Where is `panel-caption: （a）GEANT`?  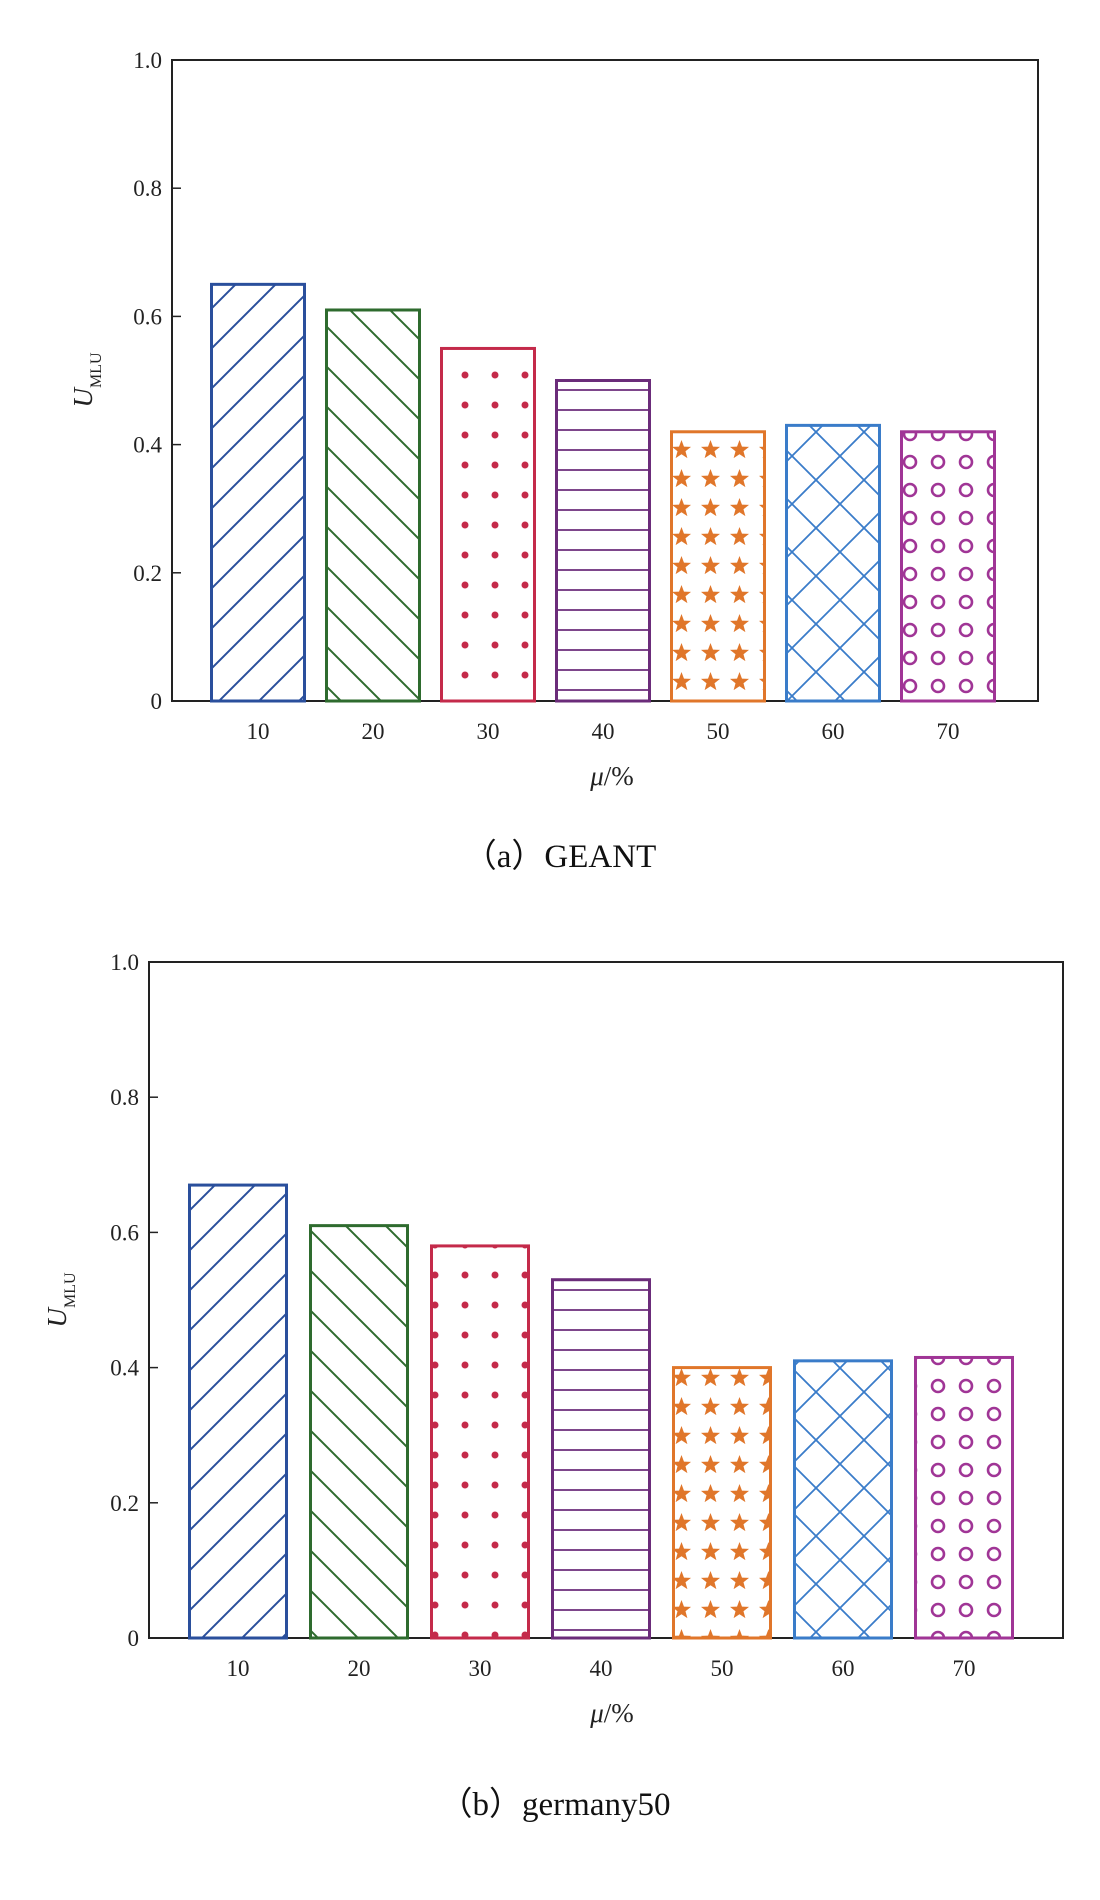
panel-caption: （a）GEANT is located at coordinates (560, 857).